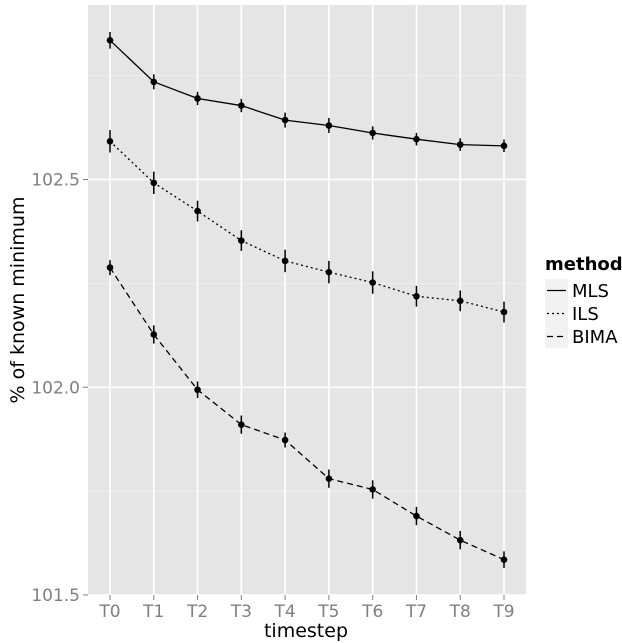 This screenshot has height=643, width=622. What do you see at coordinates (197, 612) in the screenshot?
I see `x-tick-label: T2` at bounding box center [197, 612].